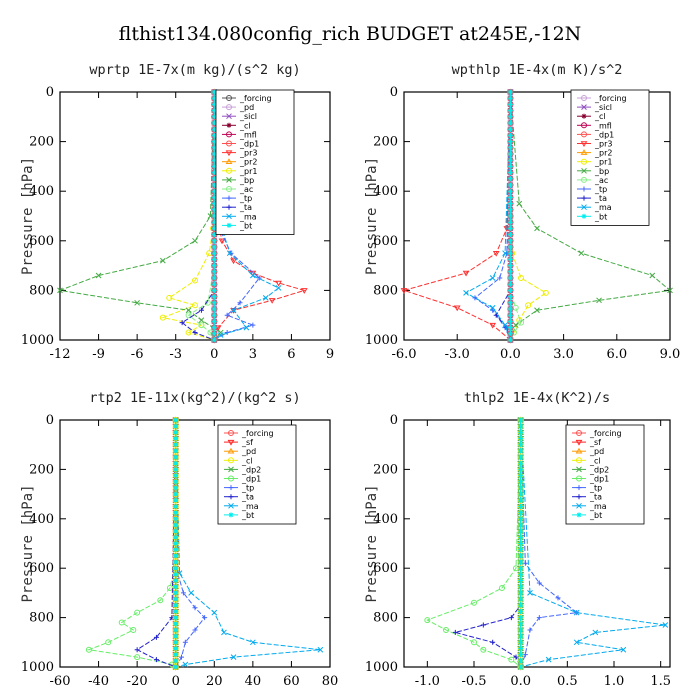  I want to click on legend-entry: _cl, so click(600, 116).